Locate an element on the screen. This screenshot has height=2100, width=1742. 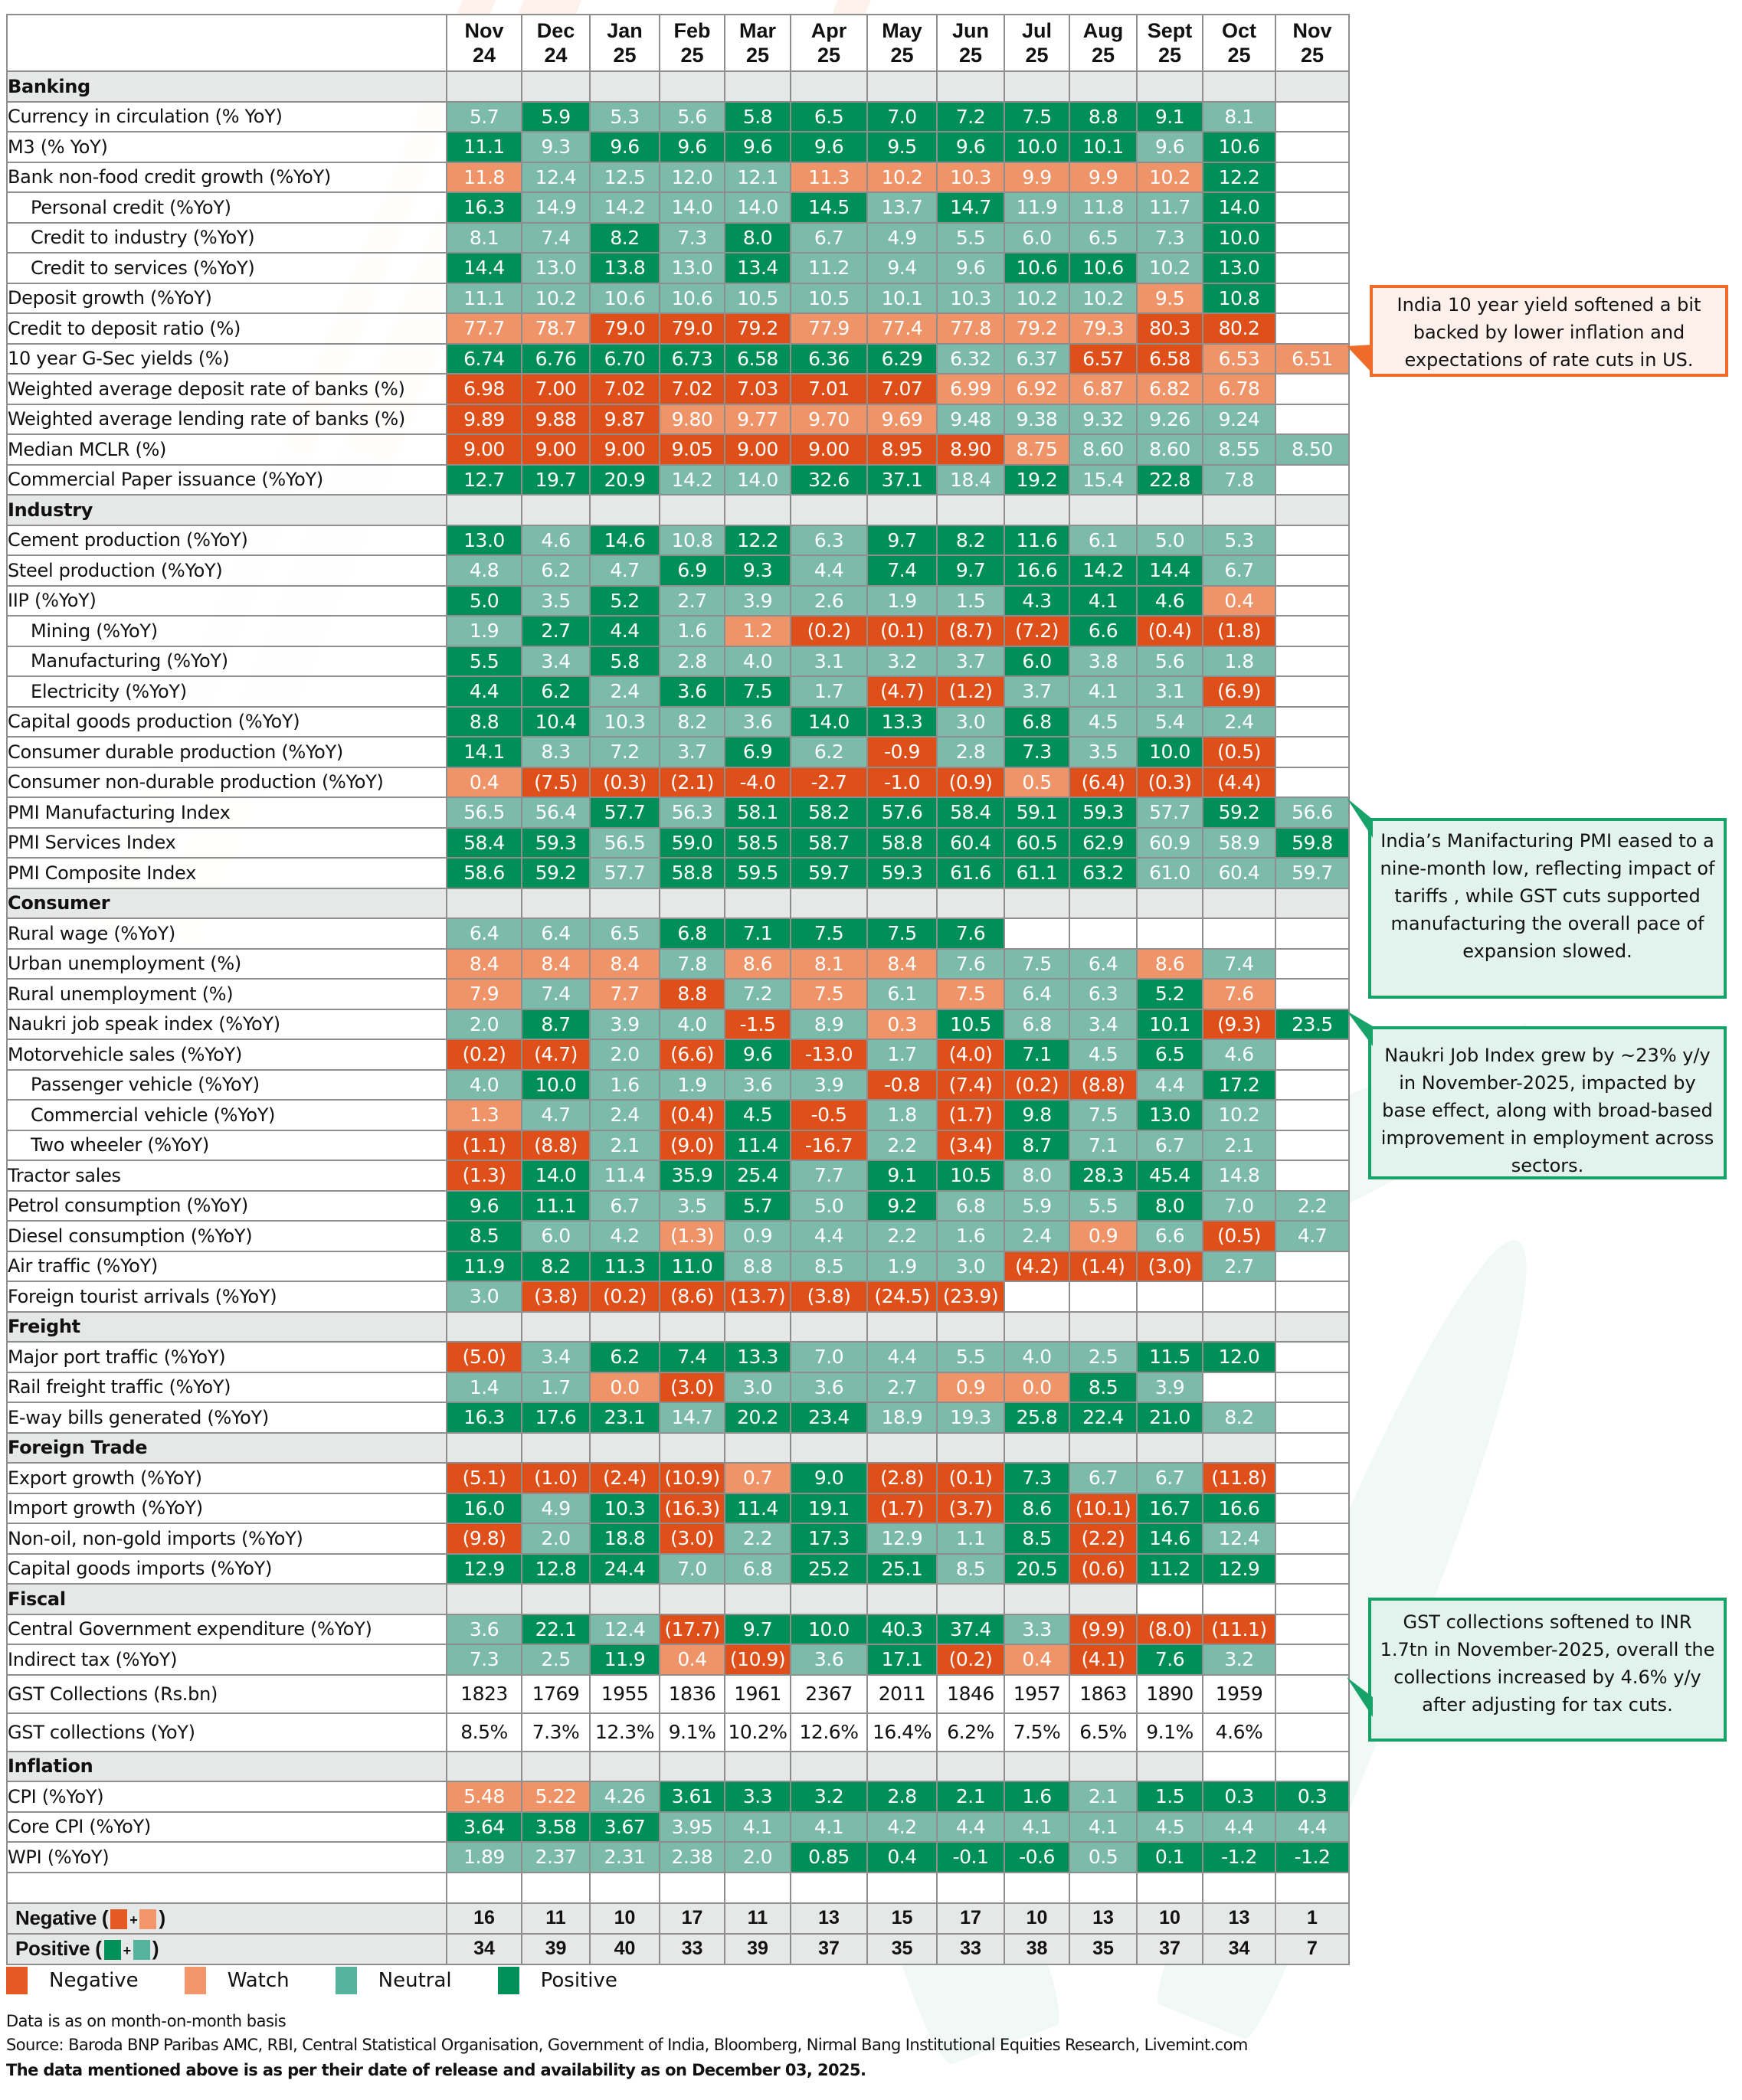
plus-sign: + is located at coordinates (128, 1950).